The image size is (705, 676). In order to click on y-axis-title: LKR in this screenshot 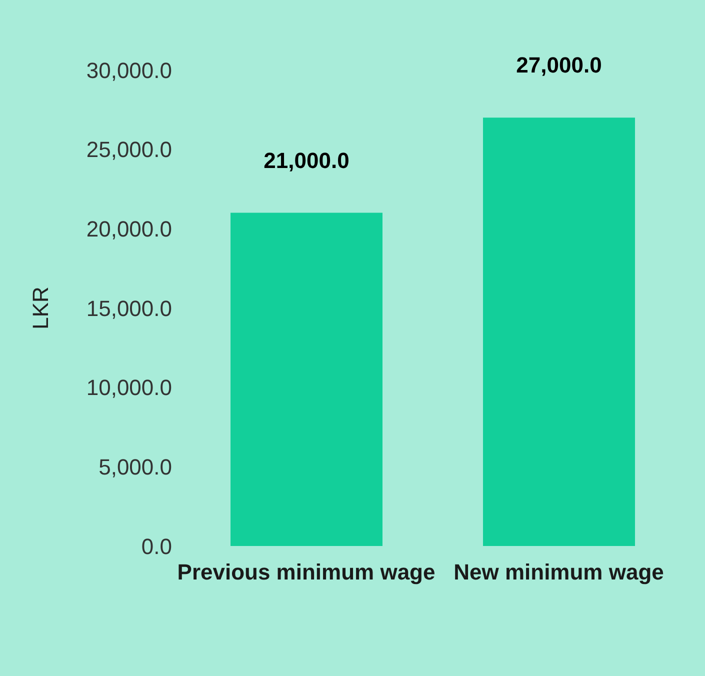, I will do `click(40, 308)`.